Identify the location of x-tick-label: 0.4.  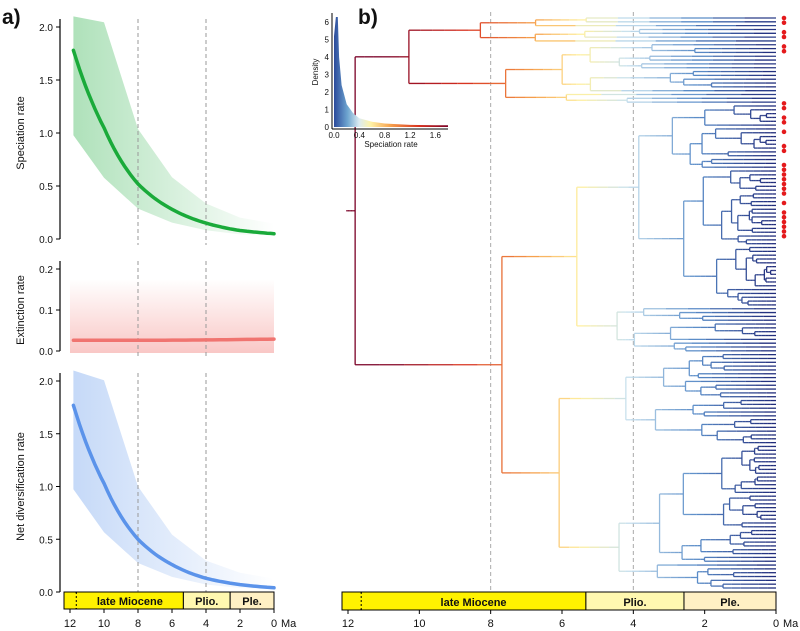
(360, 135).